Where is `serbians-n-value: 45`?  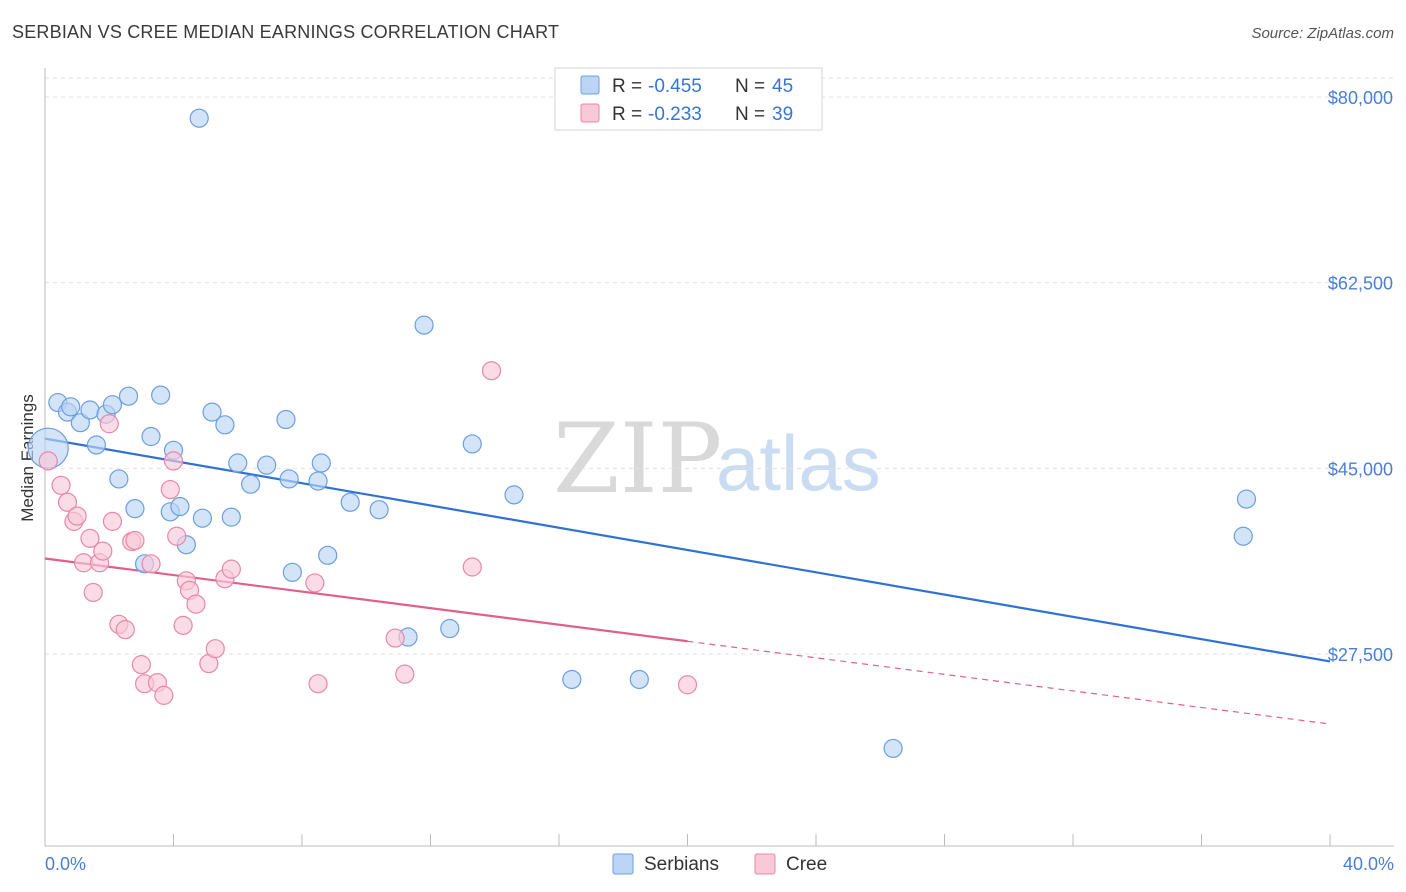
serbians-n-value: 45 is located at coordinates (782, 86).